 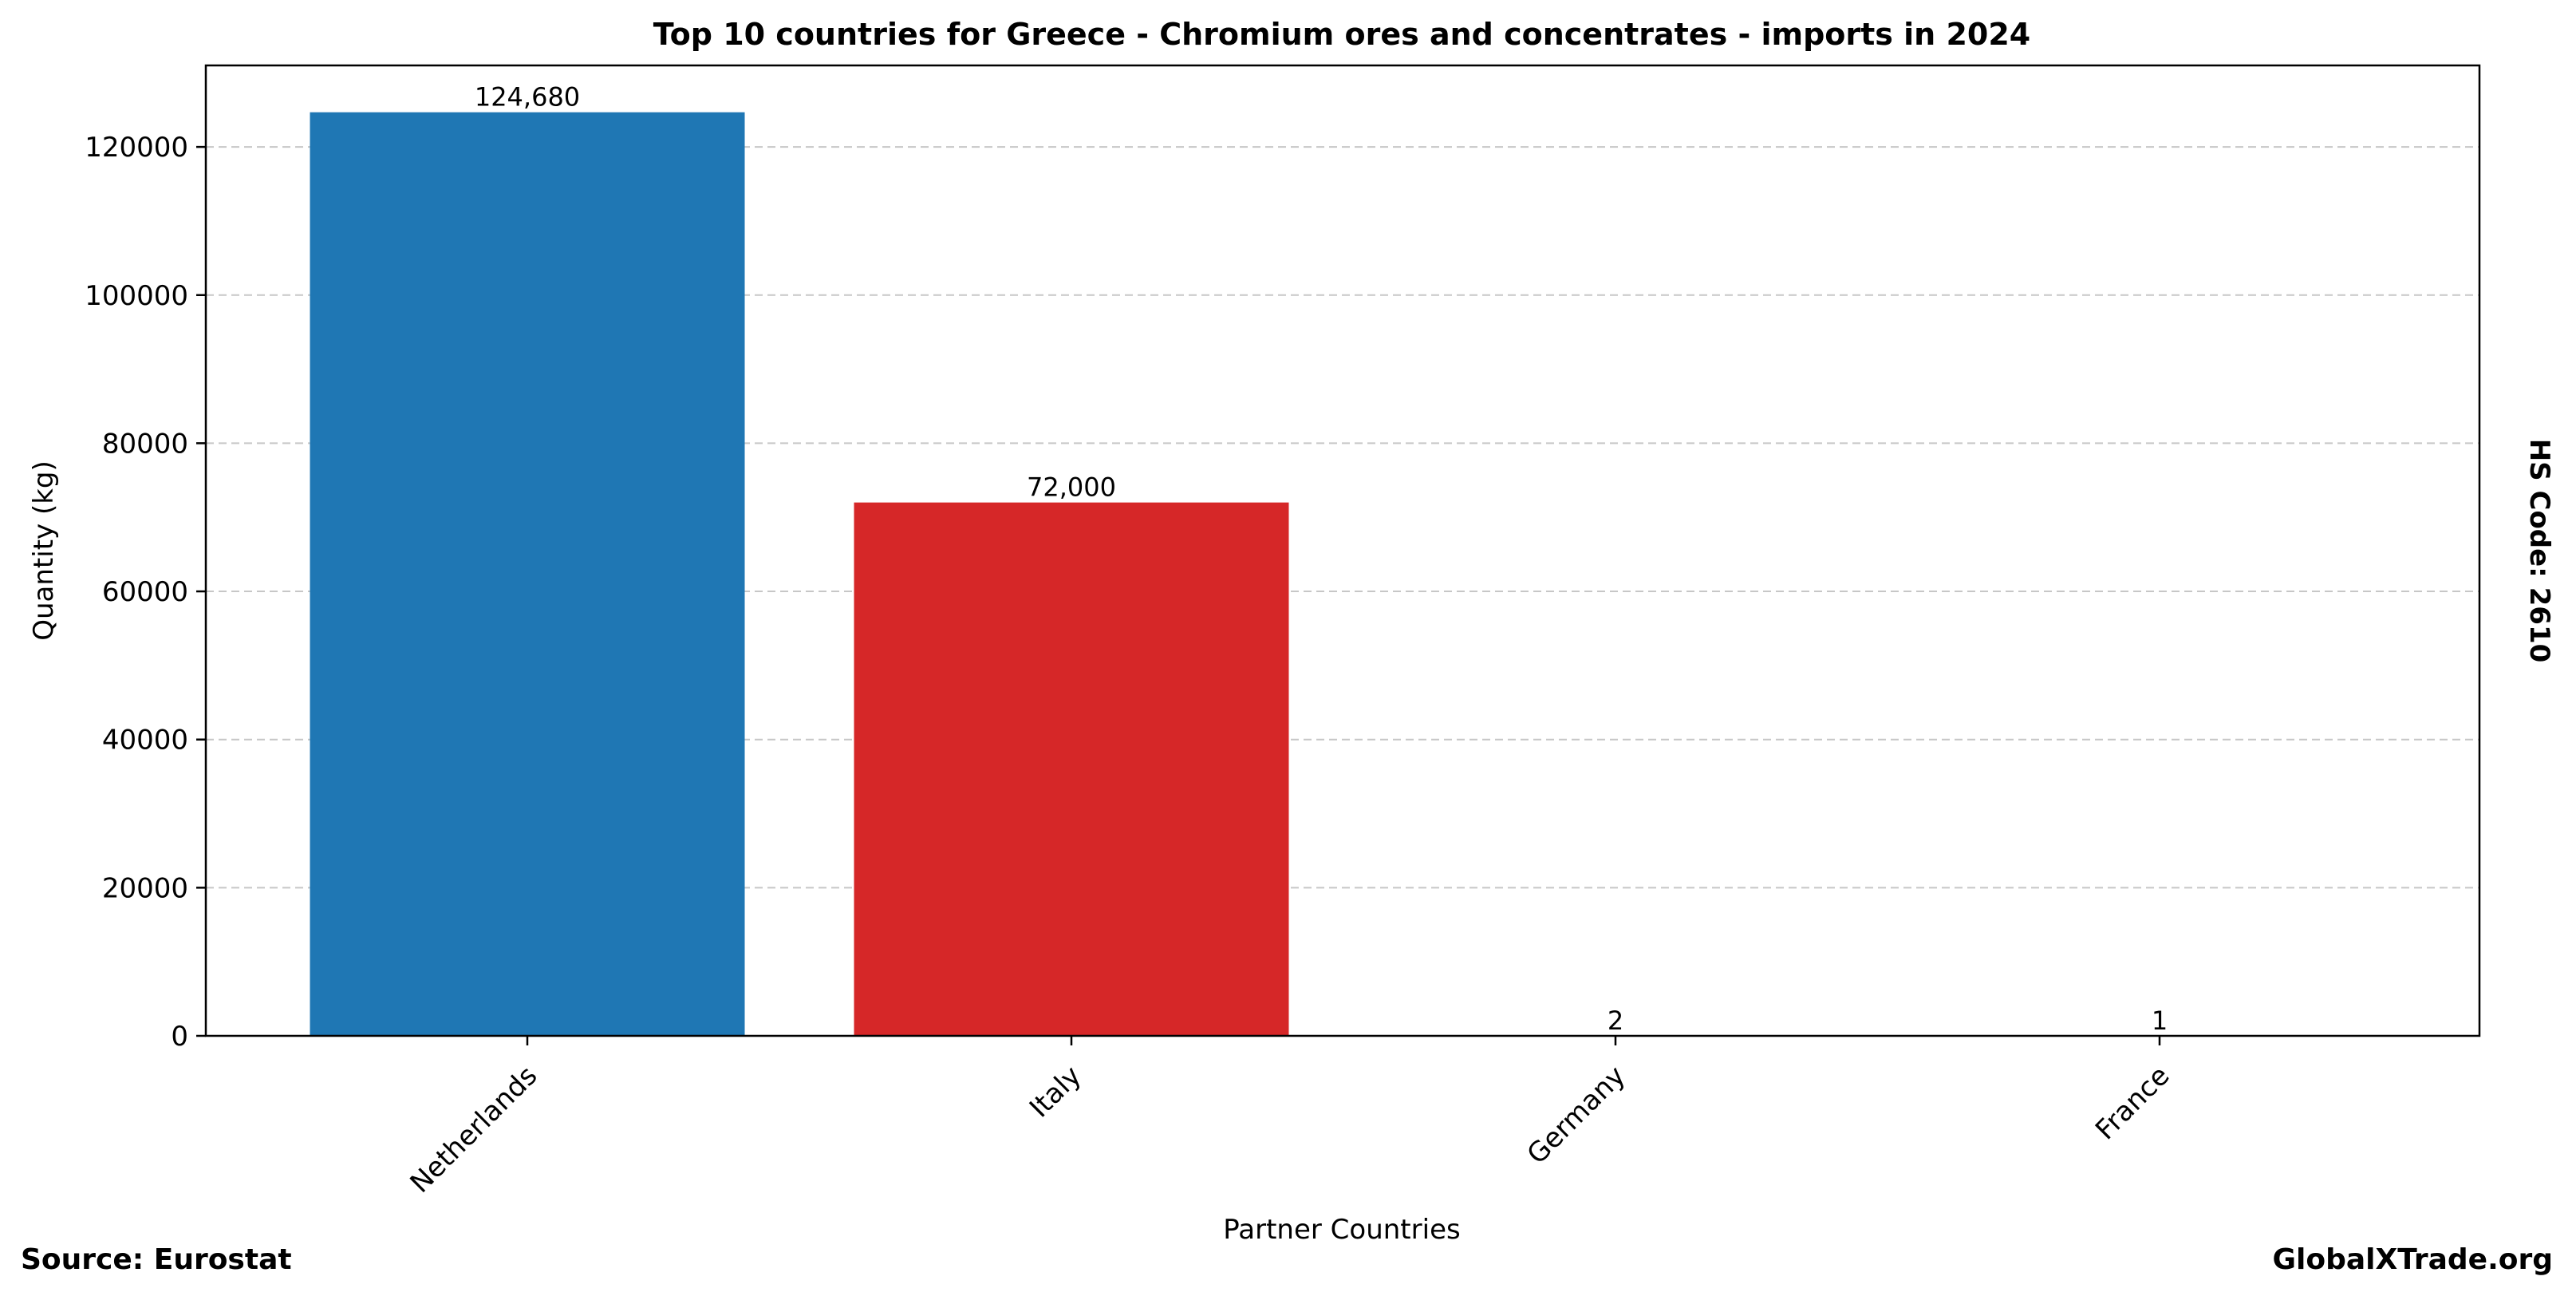 What do you see at coordinates (474, 1129) in the screenshot?
I see `x-tick-label-netherlands: Netherlands` at bounding box center [474, 1129].